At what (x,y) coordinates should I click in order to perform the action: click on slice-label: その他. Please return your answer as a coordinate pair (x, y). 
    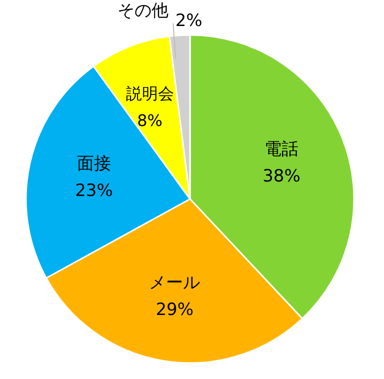
    Looking at the image, I should click on (143, 10).